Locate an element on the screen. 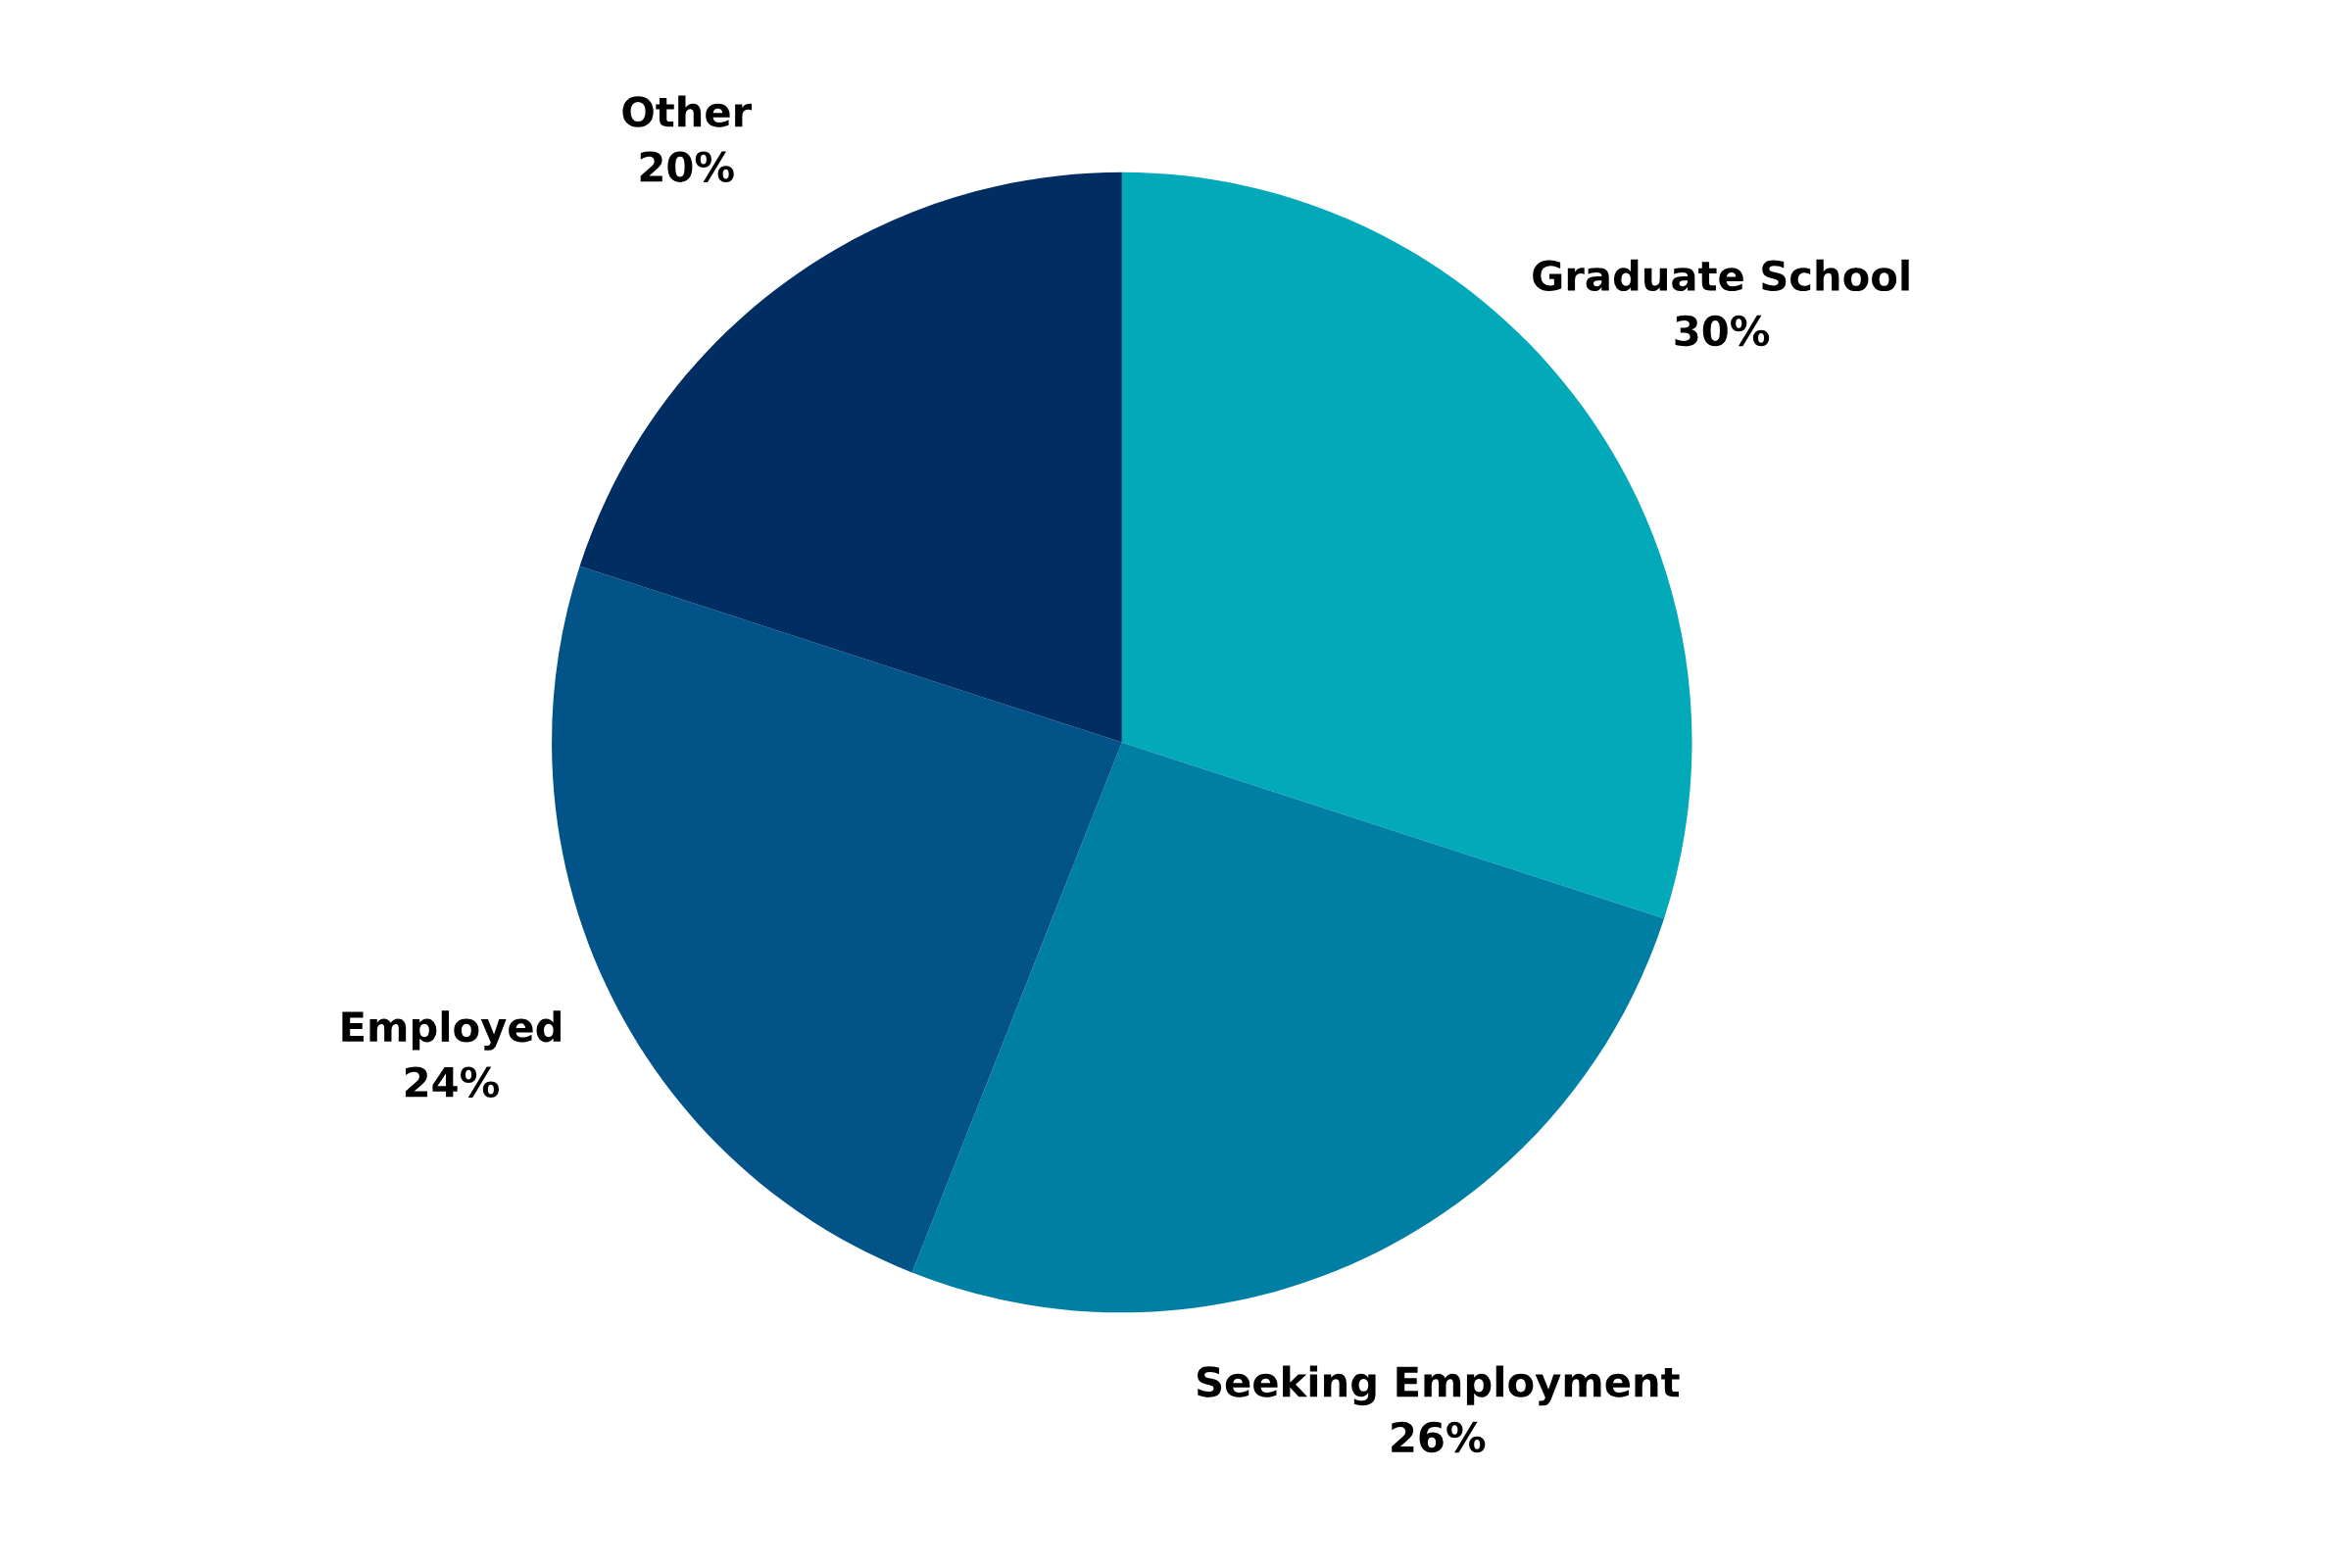 The image size is (2352, 1568). slice-label: Employed is located at coordinates (451, 1030).